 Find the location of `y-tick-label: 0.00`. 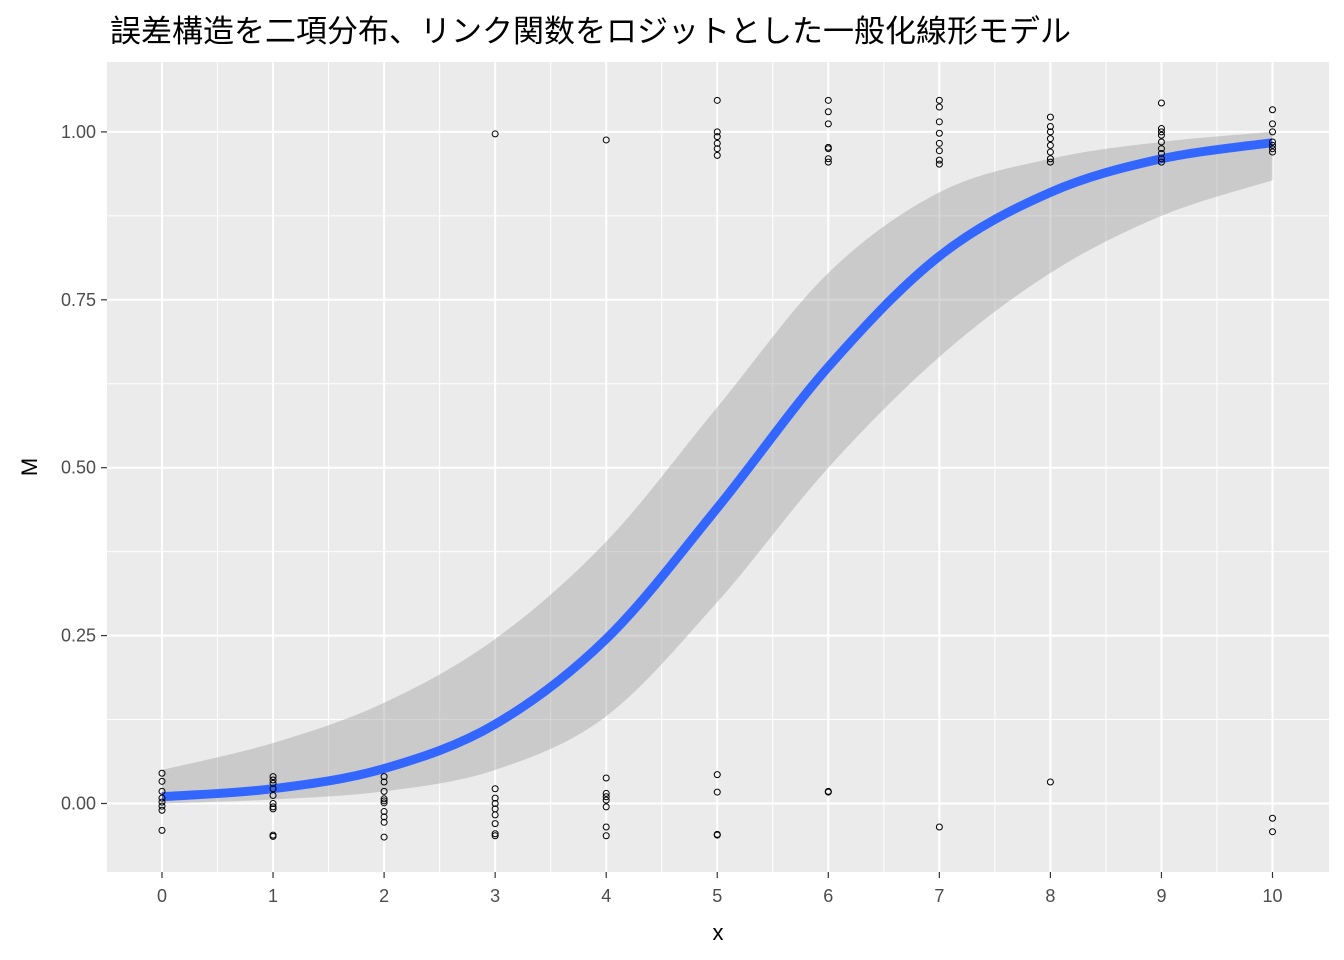

y-tick-label: 0.00 is located at coordinates (78, 804).